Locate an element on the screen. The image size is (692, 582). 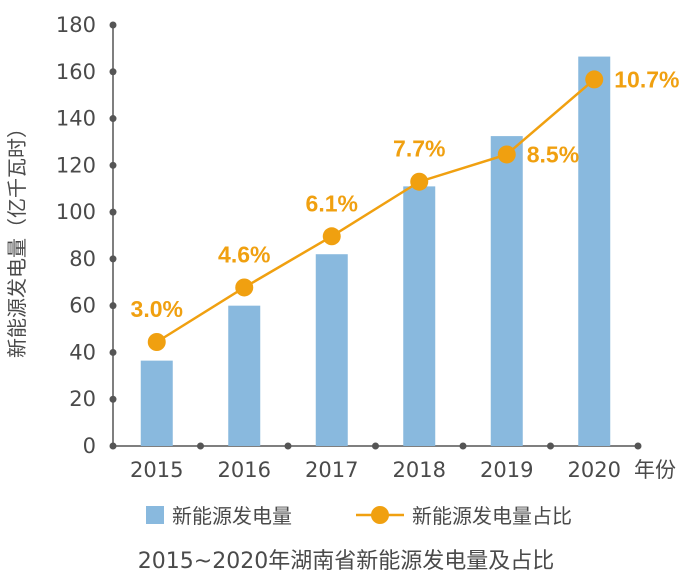
x-tick-label: 2018 is located at coordinates (419, 470).